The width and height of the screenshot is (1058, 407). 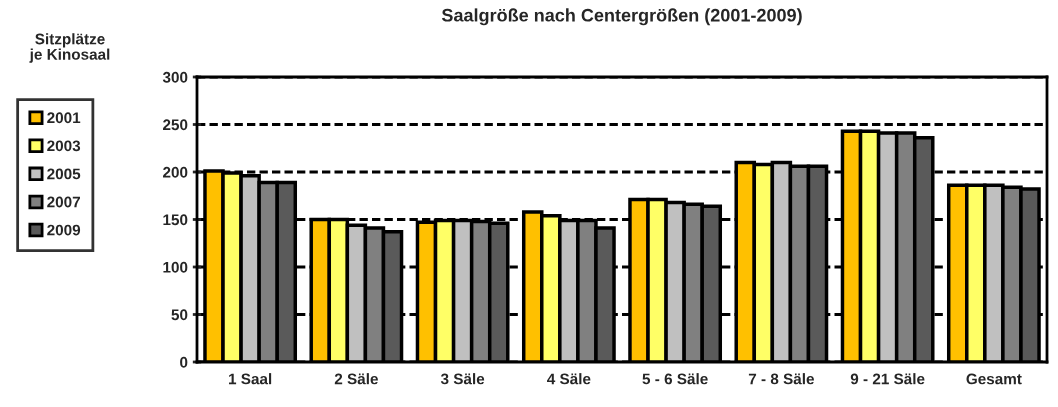 I want to click on x-tick-label: 1 Saal, so click(x=250, y=379).